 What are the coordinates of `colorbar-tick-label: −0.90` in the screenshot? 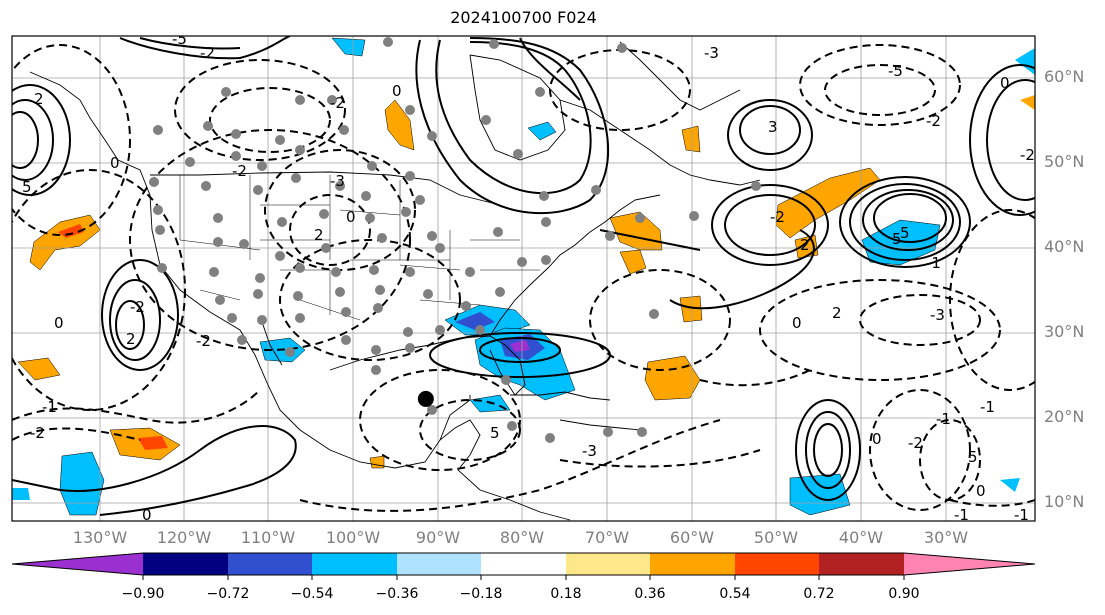 It's located at (143, 594).